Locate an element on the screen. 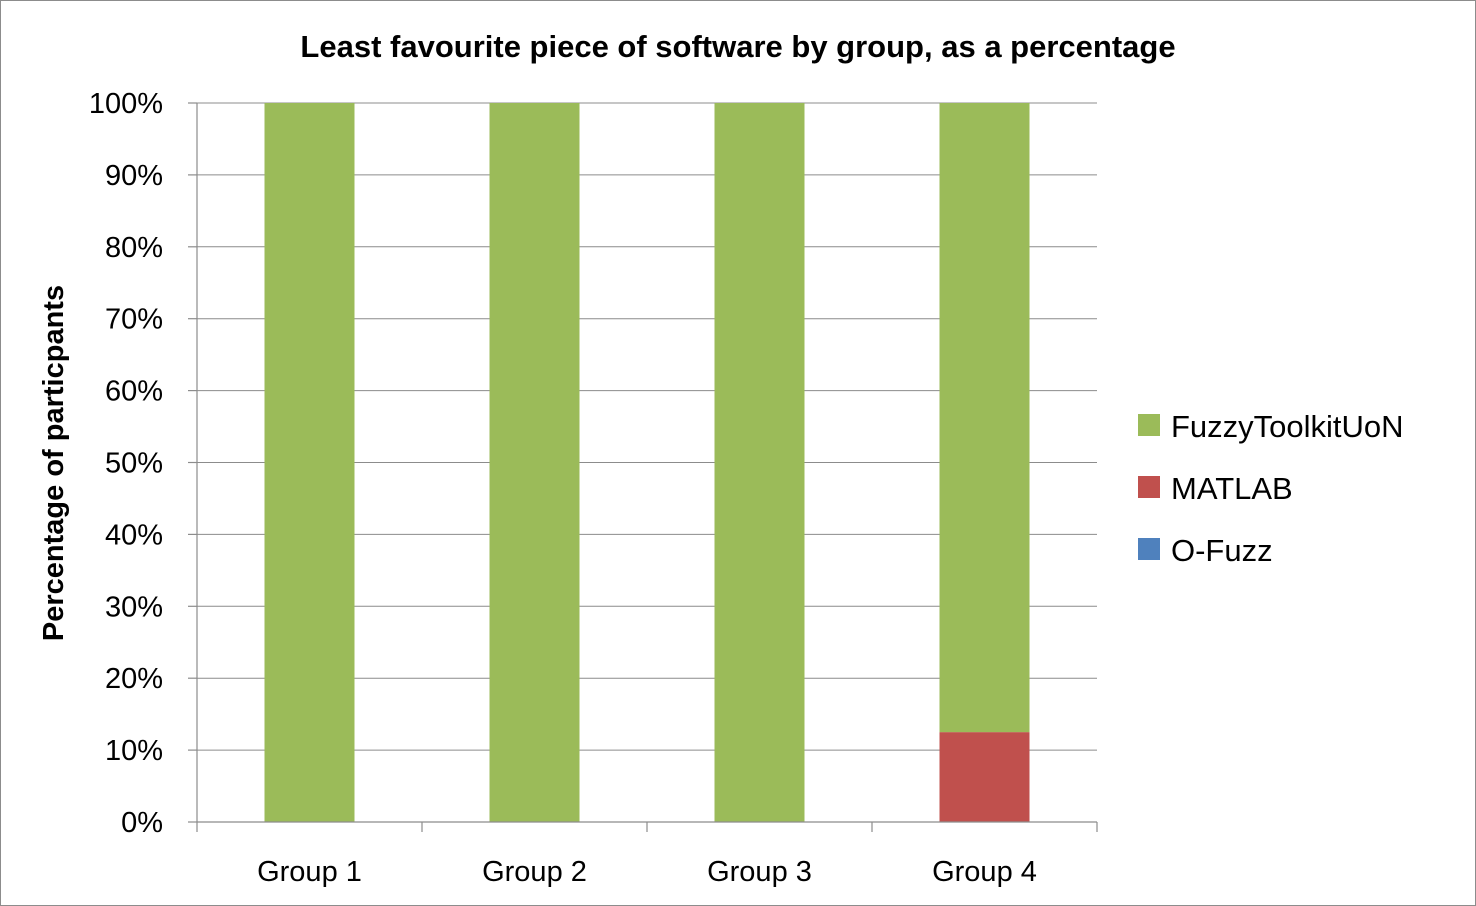  legend-label: O-Fuzz is located at coordinates (1222, 550).